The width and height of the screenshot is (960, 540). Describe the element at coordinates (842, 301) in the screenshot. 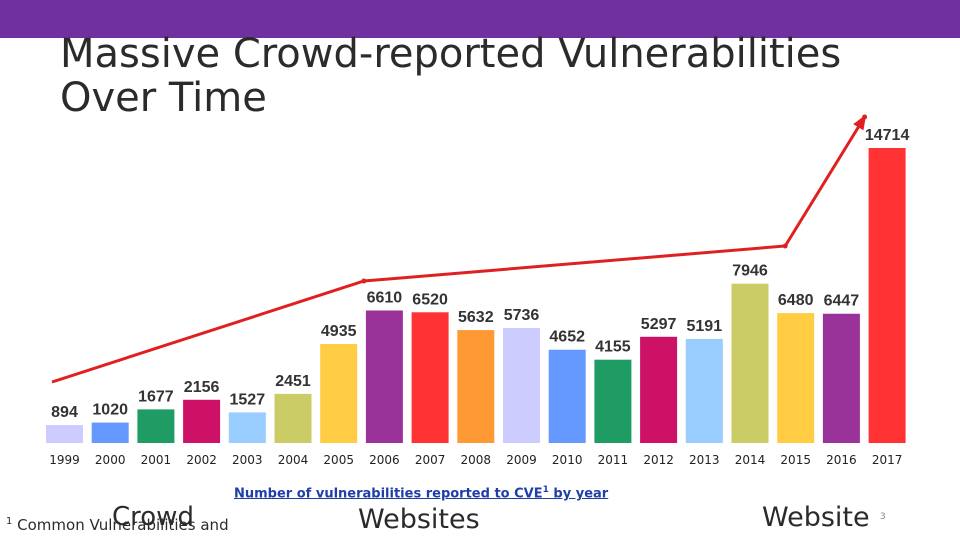

I see `data-label-2016: 6447` at that location.